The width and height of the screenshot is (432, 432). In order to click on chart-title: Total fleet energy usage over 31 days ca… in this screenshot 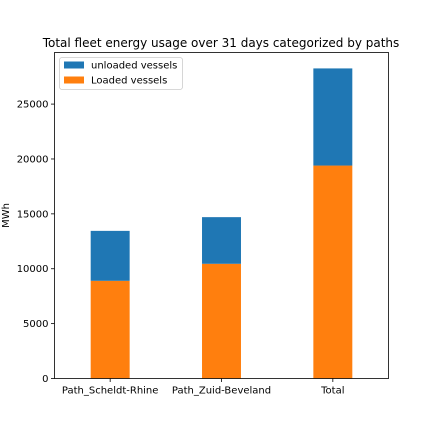, I will do `click(221, 43)`.